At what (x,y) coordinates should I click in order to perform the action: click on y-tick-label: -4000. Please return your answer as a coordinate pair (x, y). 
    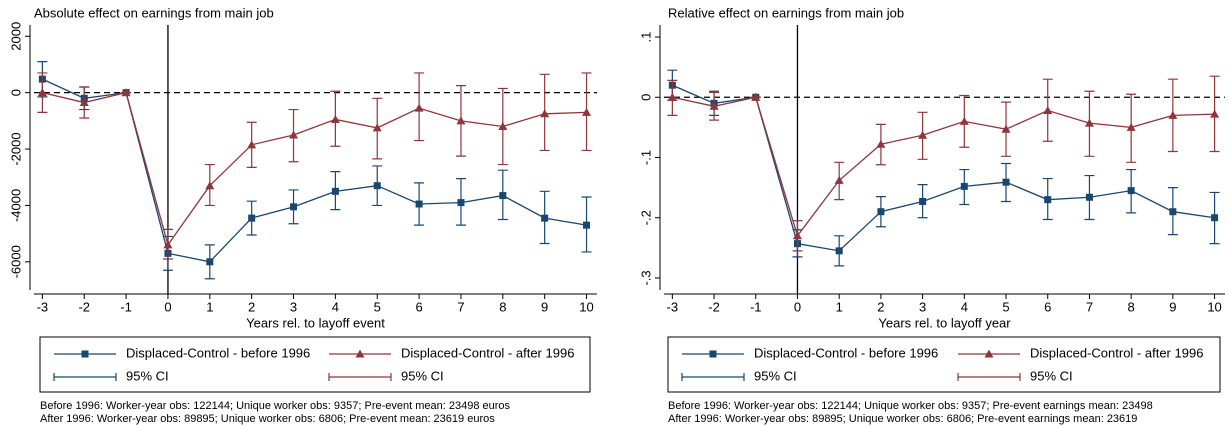
    Looking at the image, I should click on (15, 205).